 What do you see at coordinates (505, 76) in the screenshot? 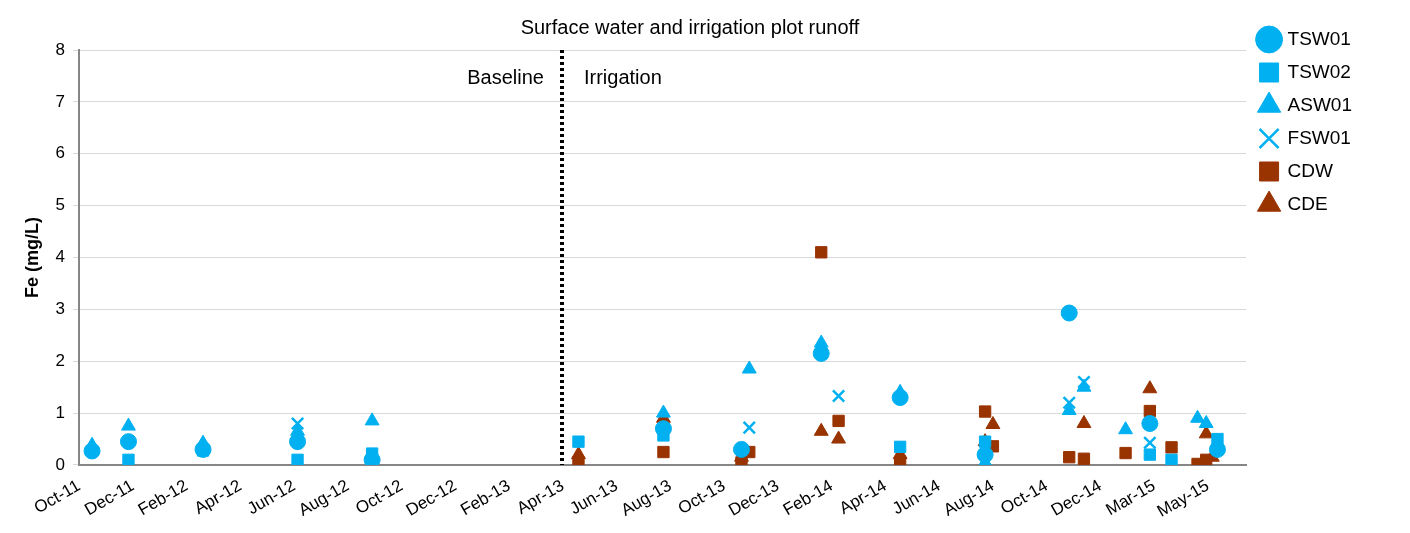
I see `annotation: Baseline` at bounding box center [505, 76].